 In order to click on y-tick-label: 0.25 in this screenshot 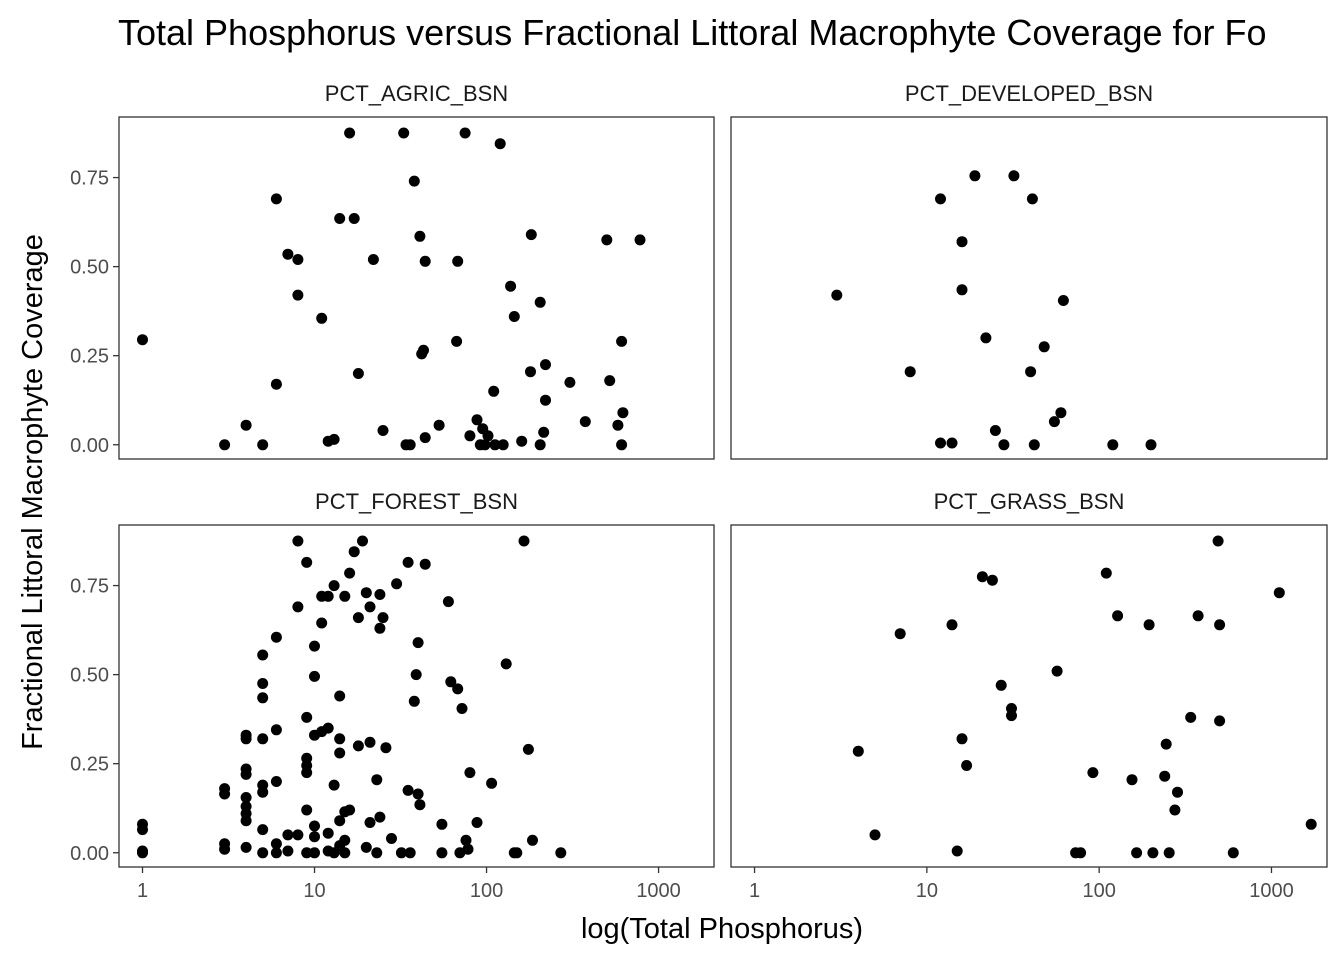, I will do `click(89, 357)`.